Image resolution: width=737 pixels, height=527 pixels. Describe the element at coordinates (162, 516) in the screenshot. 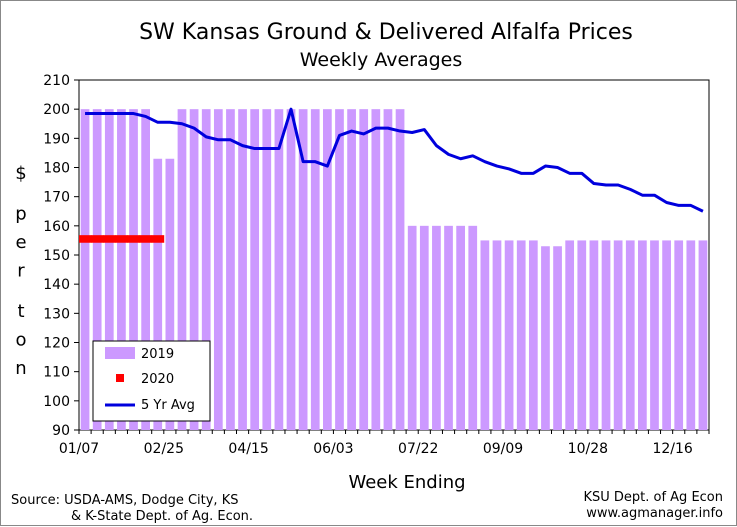

I see `source-line-2: & K-State Dept. of Ag. Econ.` at that location.